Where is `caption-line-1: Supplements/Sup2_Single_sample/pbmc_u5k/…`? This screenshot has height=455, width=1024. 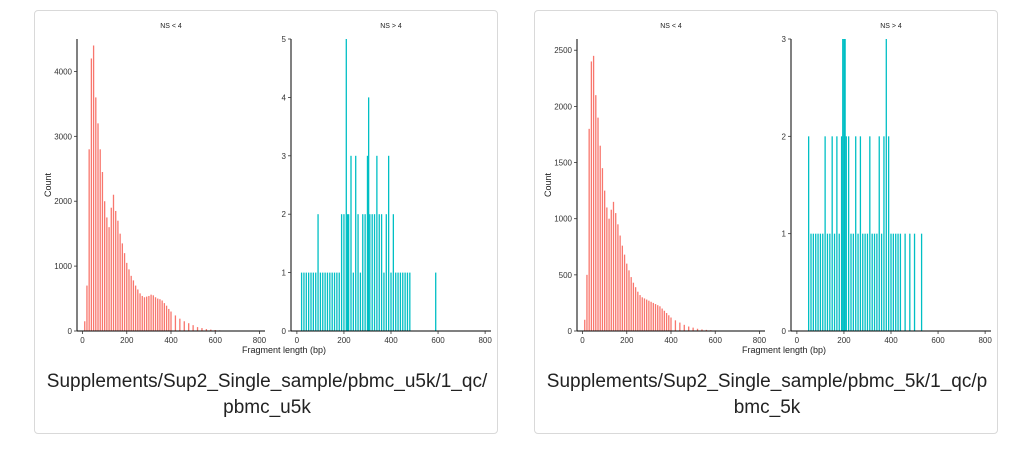
caption-line-1: Supplements/Sup2_Single_sample/pbmc_u5k/… is located at coordinates (267, 381).